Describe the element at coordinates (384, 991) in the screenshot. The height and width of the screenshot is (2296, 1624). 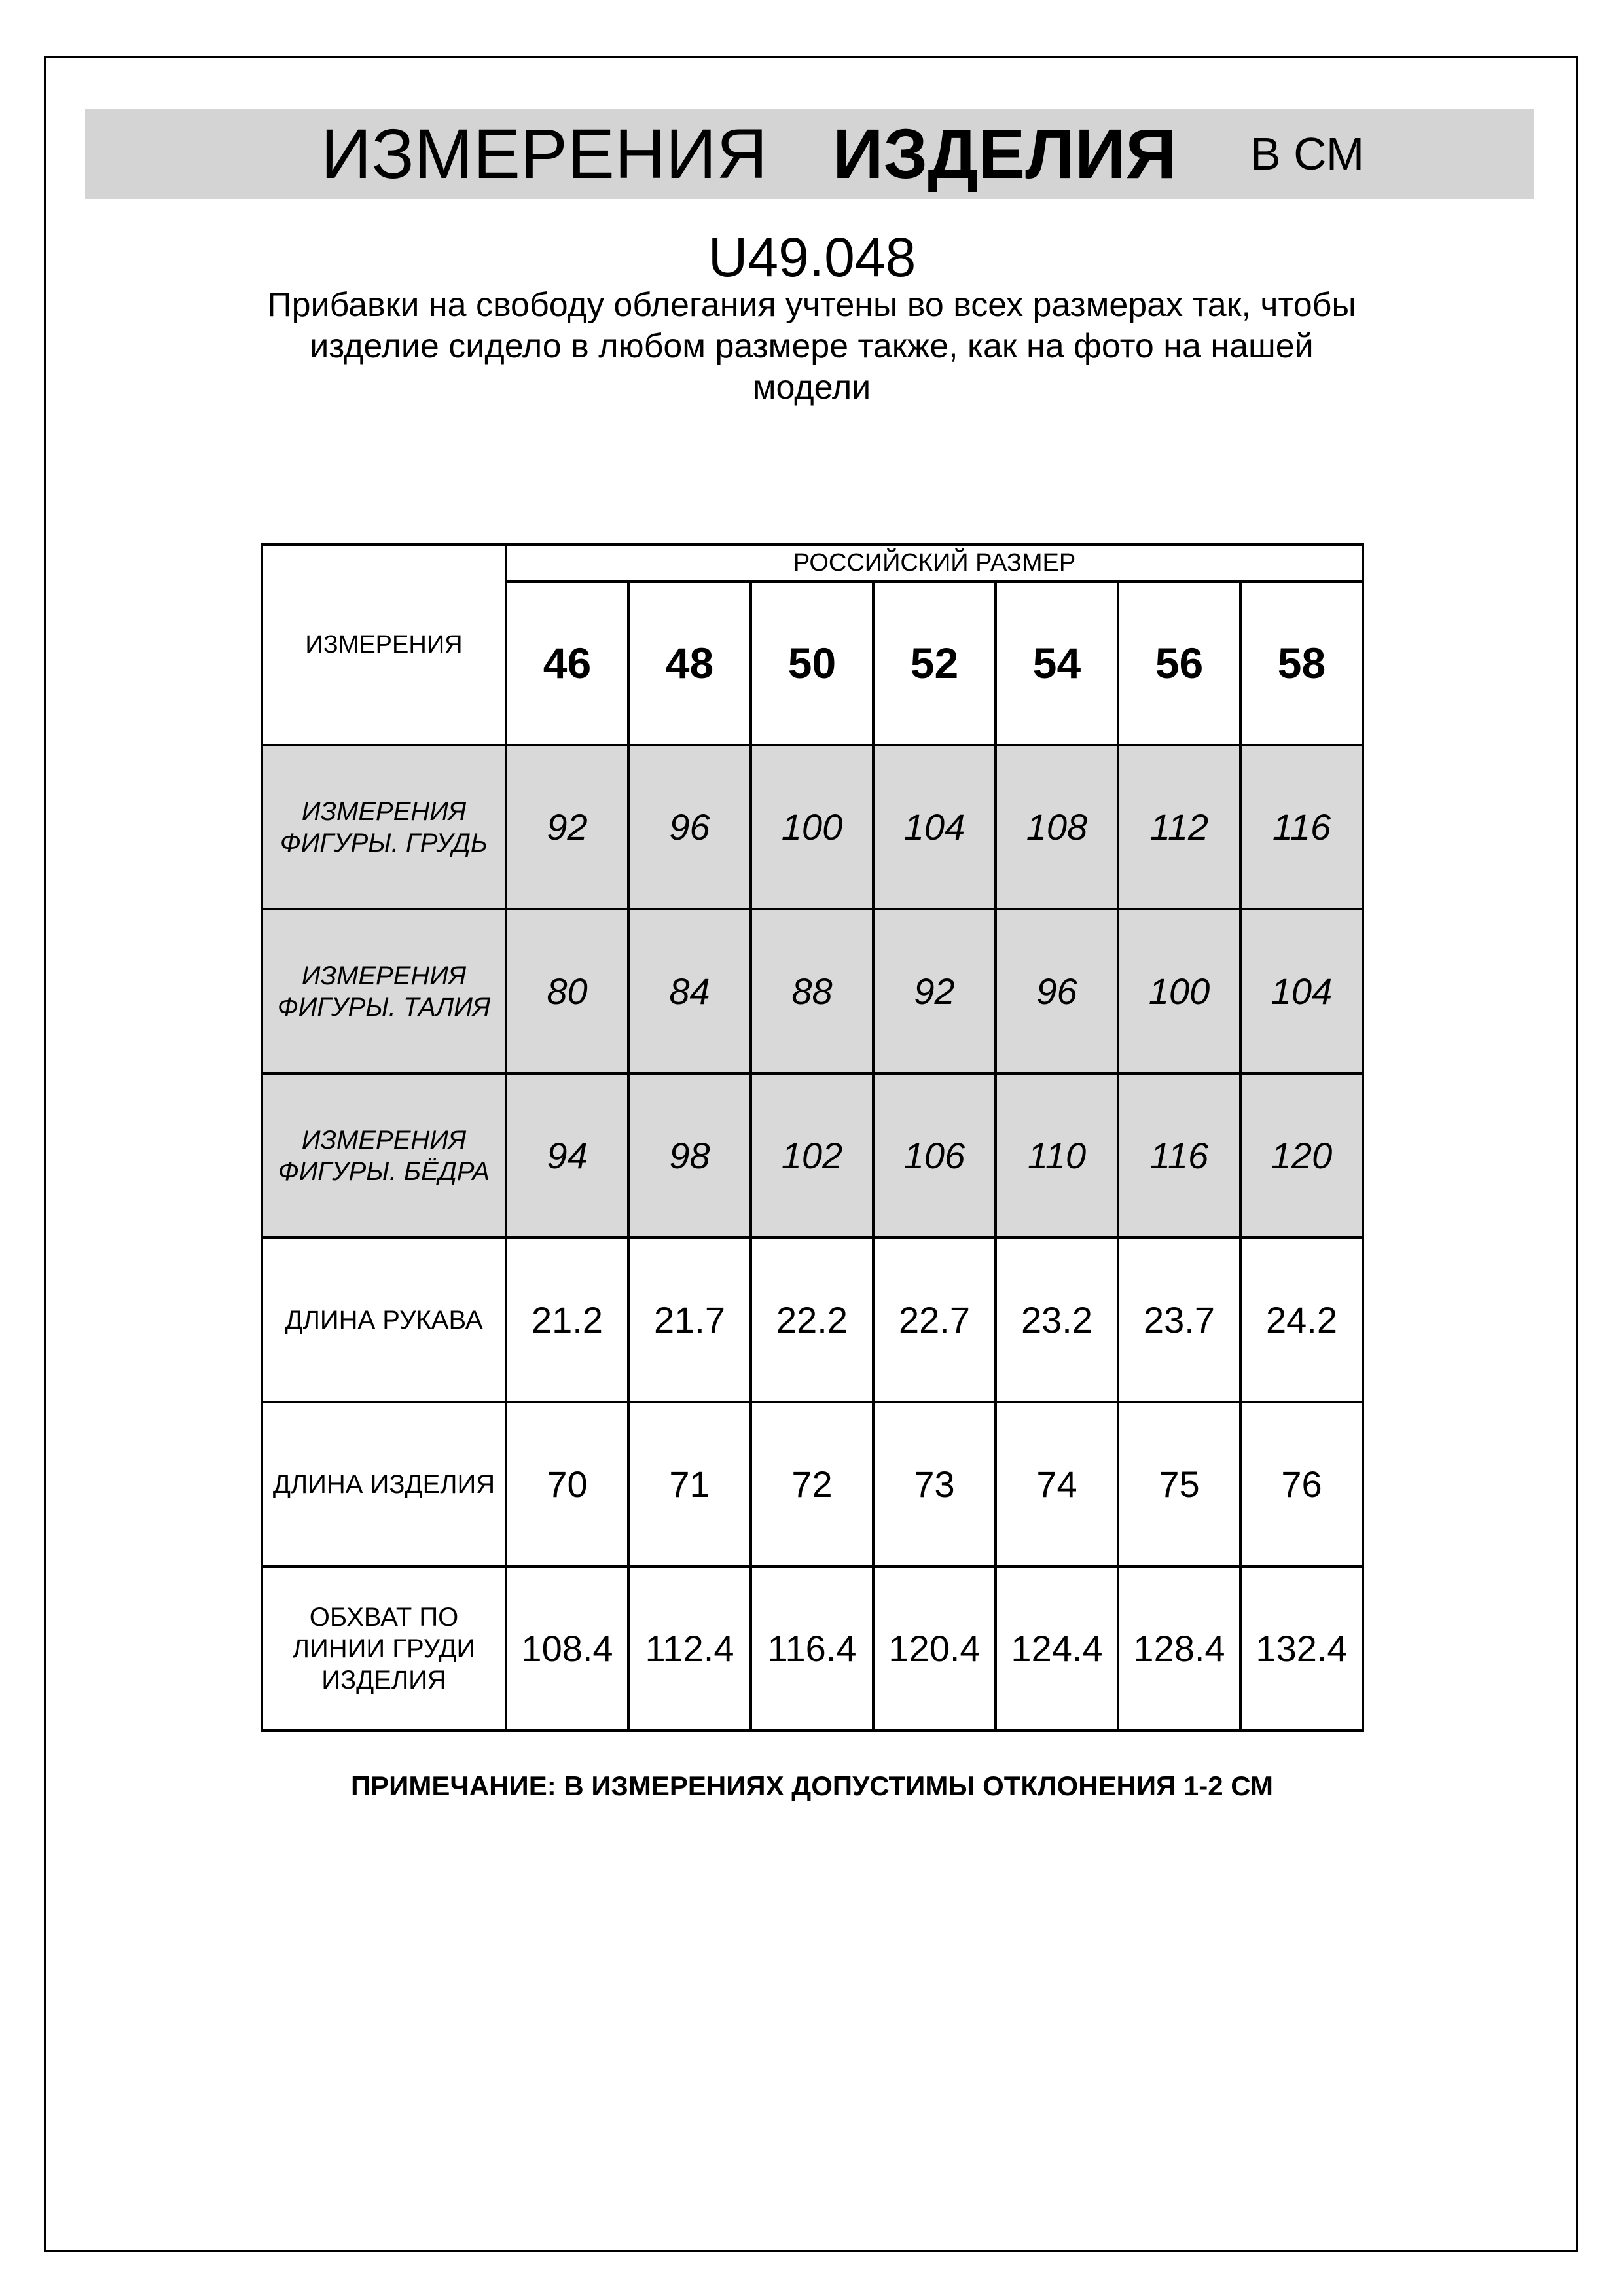
I see `row-label: ИЗМЕРЕНИЯ ФИГУРЫ. ТАЛИЯ` at that location.